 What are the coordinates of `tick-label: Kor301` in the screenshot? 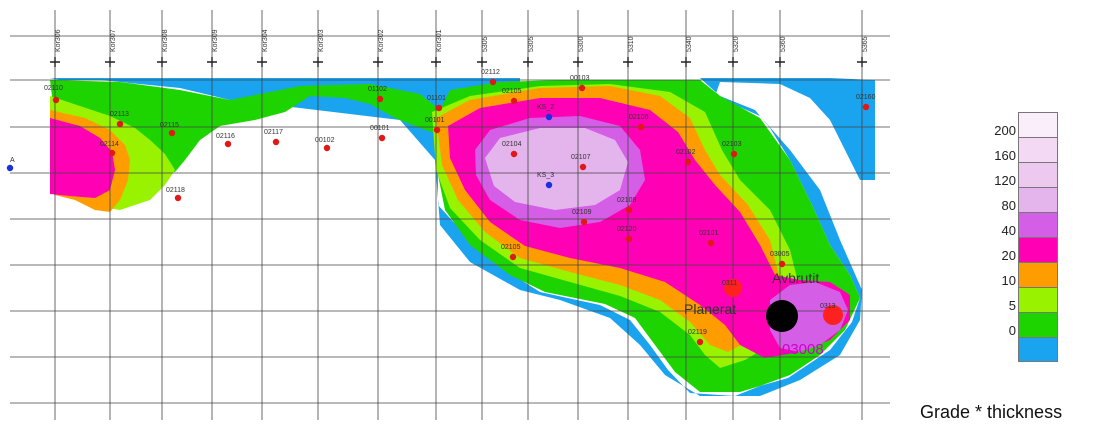 It's located at (439, 40).